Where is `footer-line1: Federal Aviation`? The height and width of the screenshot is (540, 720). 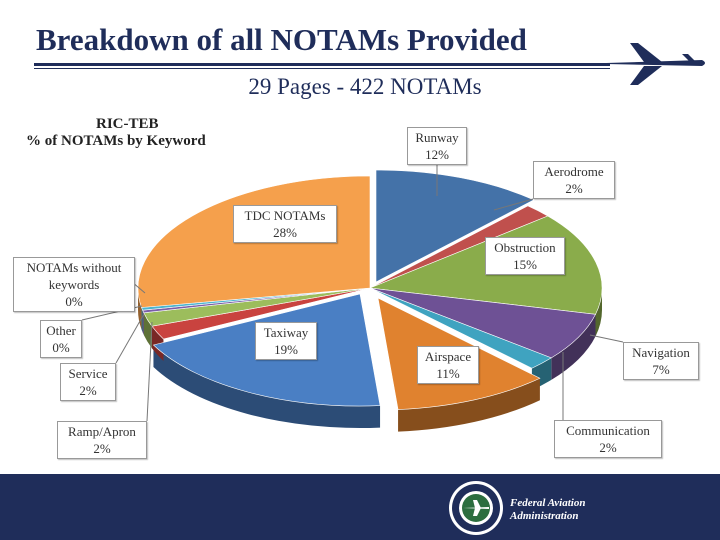 footer-line1: Federal Aviation is located at coordinates (548, 503).